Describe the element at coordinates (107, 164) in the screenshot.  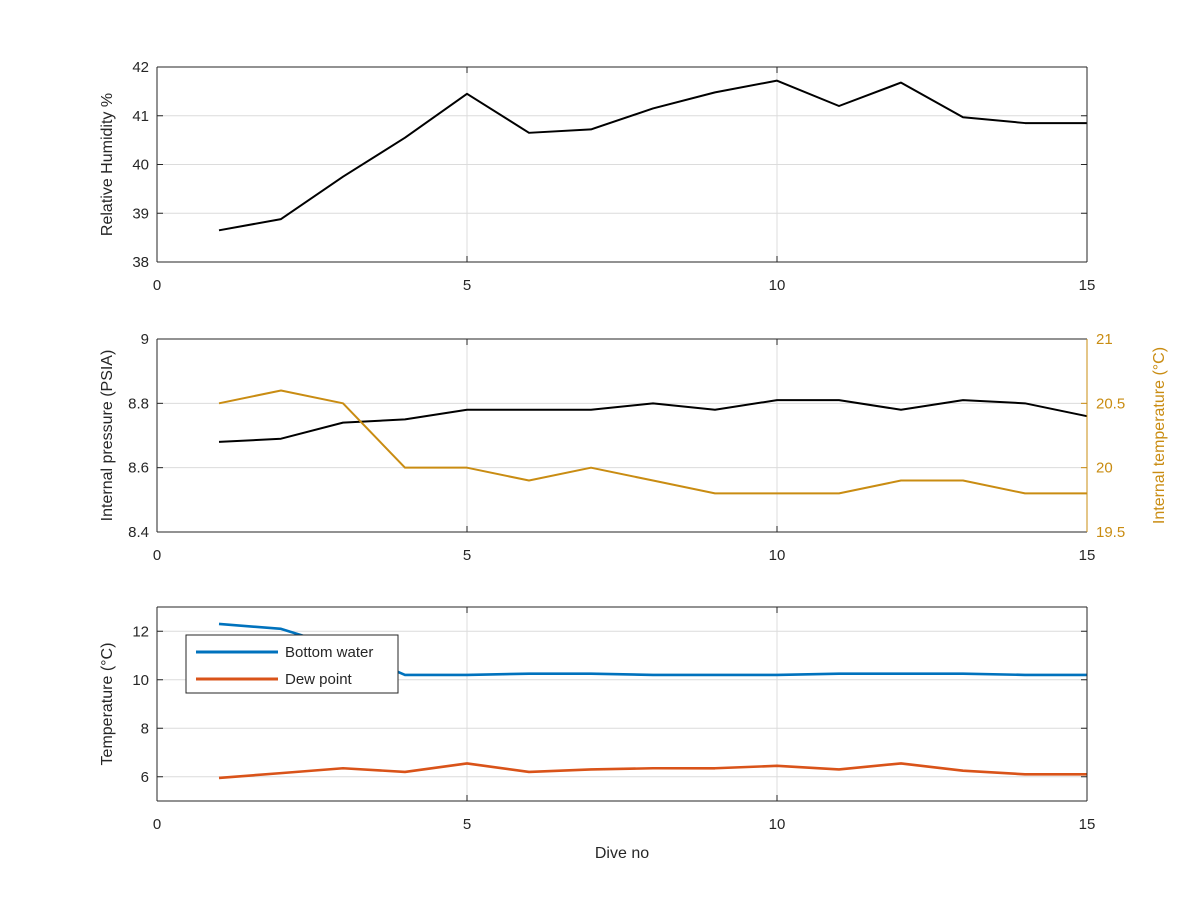
I see `y-axis-label: Relative Humidity %` at that location.